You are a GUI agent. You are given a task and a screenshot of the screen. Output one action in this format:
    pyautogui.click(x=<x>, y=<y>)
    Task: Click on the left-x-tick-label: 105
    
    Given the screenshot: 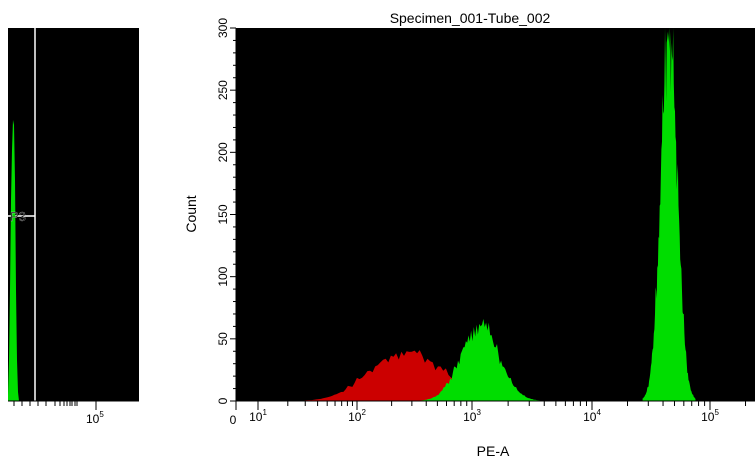 What is the action you would take?
    pyautogui.click(x=95, y=418)
    